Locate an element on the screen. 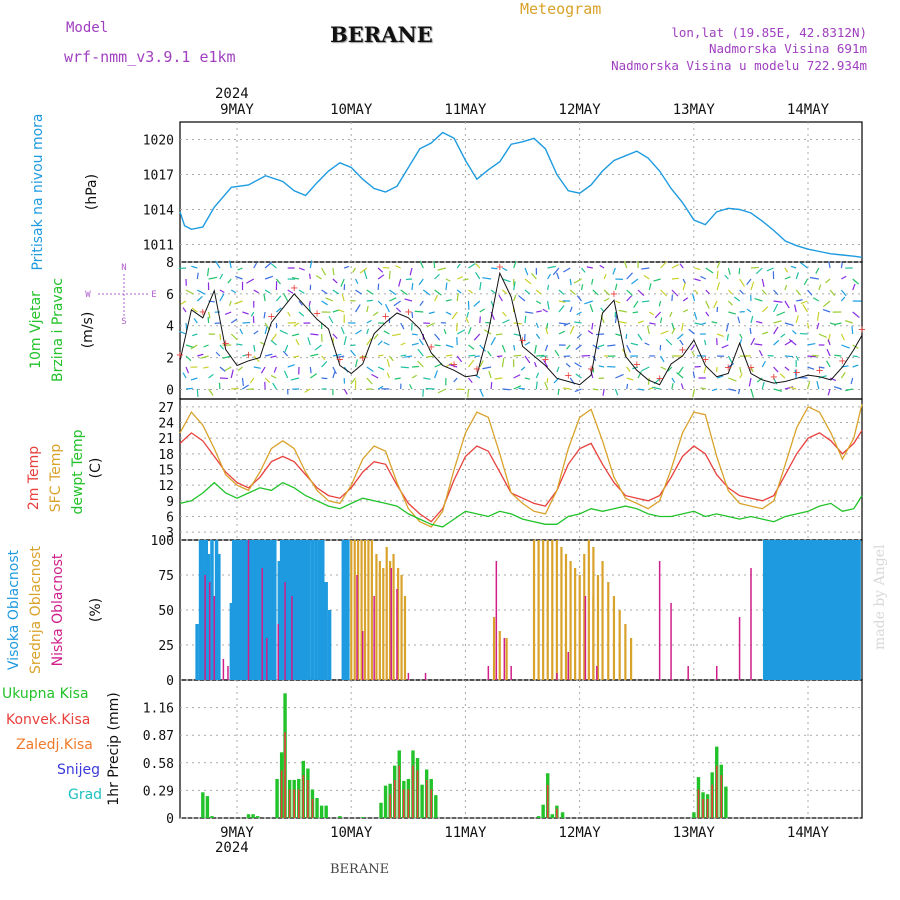 Image resolution: width=900 pixels, height=900 pixels. cloud-tick-label: 100 is located at coordinates (162, 541).